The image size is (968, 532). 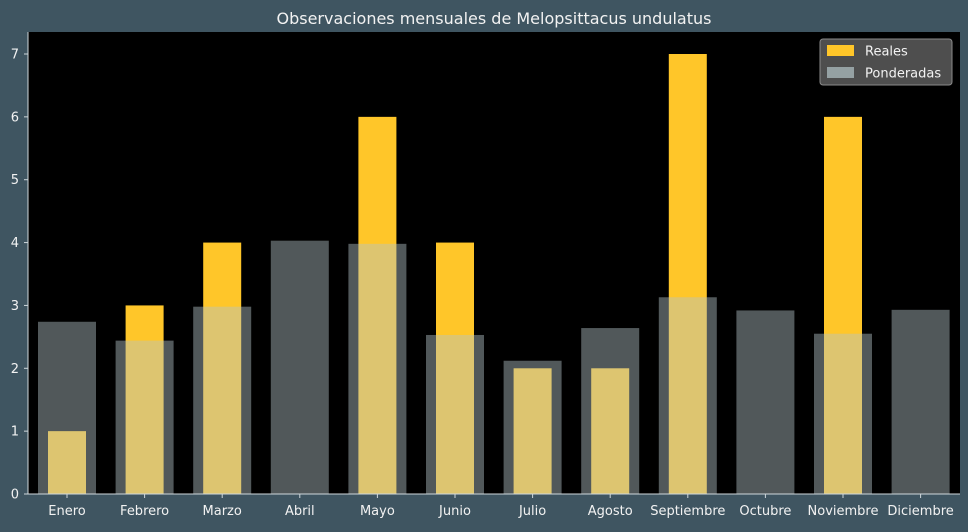 I want to click on y-tick-label: 5, so click(x=15, y=180).